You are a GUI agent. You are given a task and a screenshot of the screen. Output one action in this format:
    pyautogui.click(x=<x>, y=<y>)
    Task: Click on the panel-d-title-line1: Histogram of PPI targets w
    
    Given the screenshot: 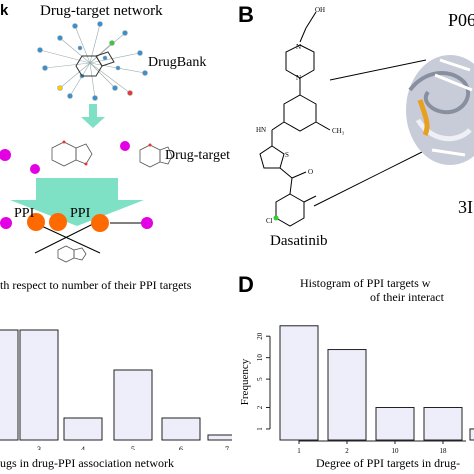 What is the action you would take?
    pyautogui.click(x=365, y=283)
    